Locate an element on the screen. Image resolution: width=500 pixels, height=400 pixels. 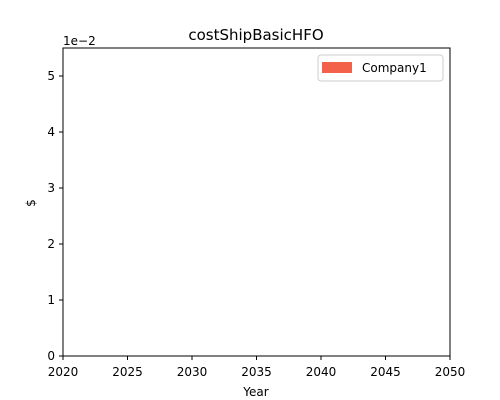
x-tick-label: 2035 is located at coordinates (256, 372).